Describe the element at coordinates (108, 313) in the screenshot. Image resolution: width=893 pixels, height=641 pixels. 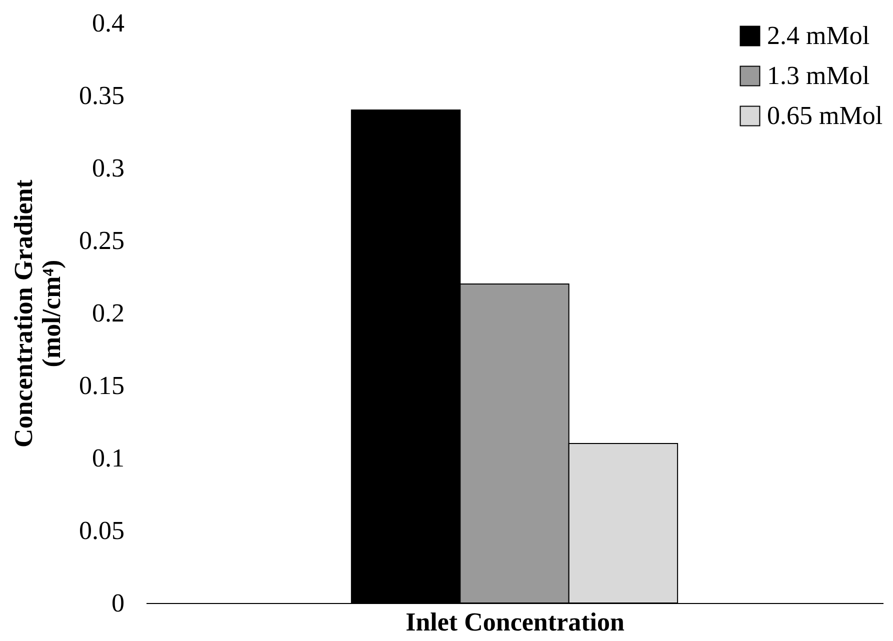
I see `y-tick-label: 0.2` at that location.